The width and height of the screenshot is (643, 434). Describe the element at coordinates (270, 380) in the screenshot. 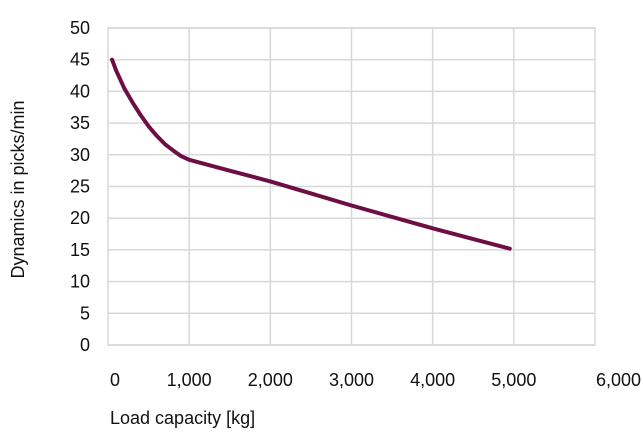

I see `x-tick-label: 2,000` at that location.